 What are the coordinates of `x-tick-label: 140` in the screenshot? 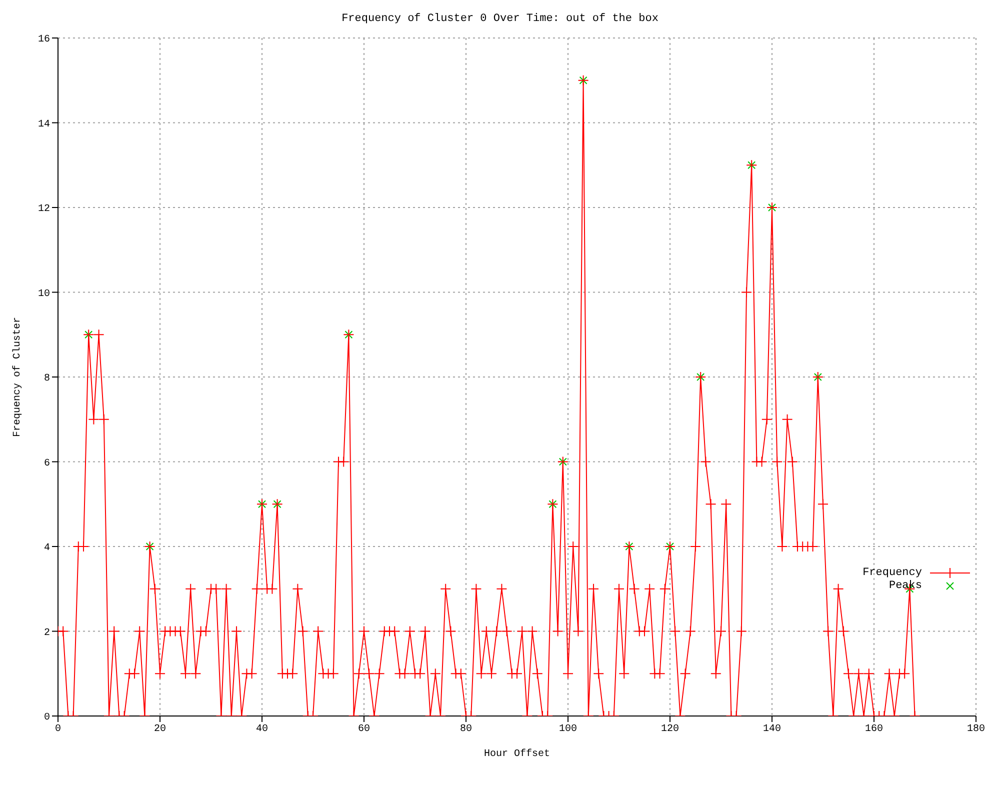 It's located at (772, 730).